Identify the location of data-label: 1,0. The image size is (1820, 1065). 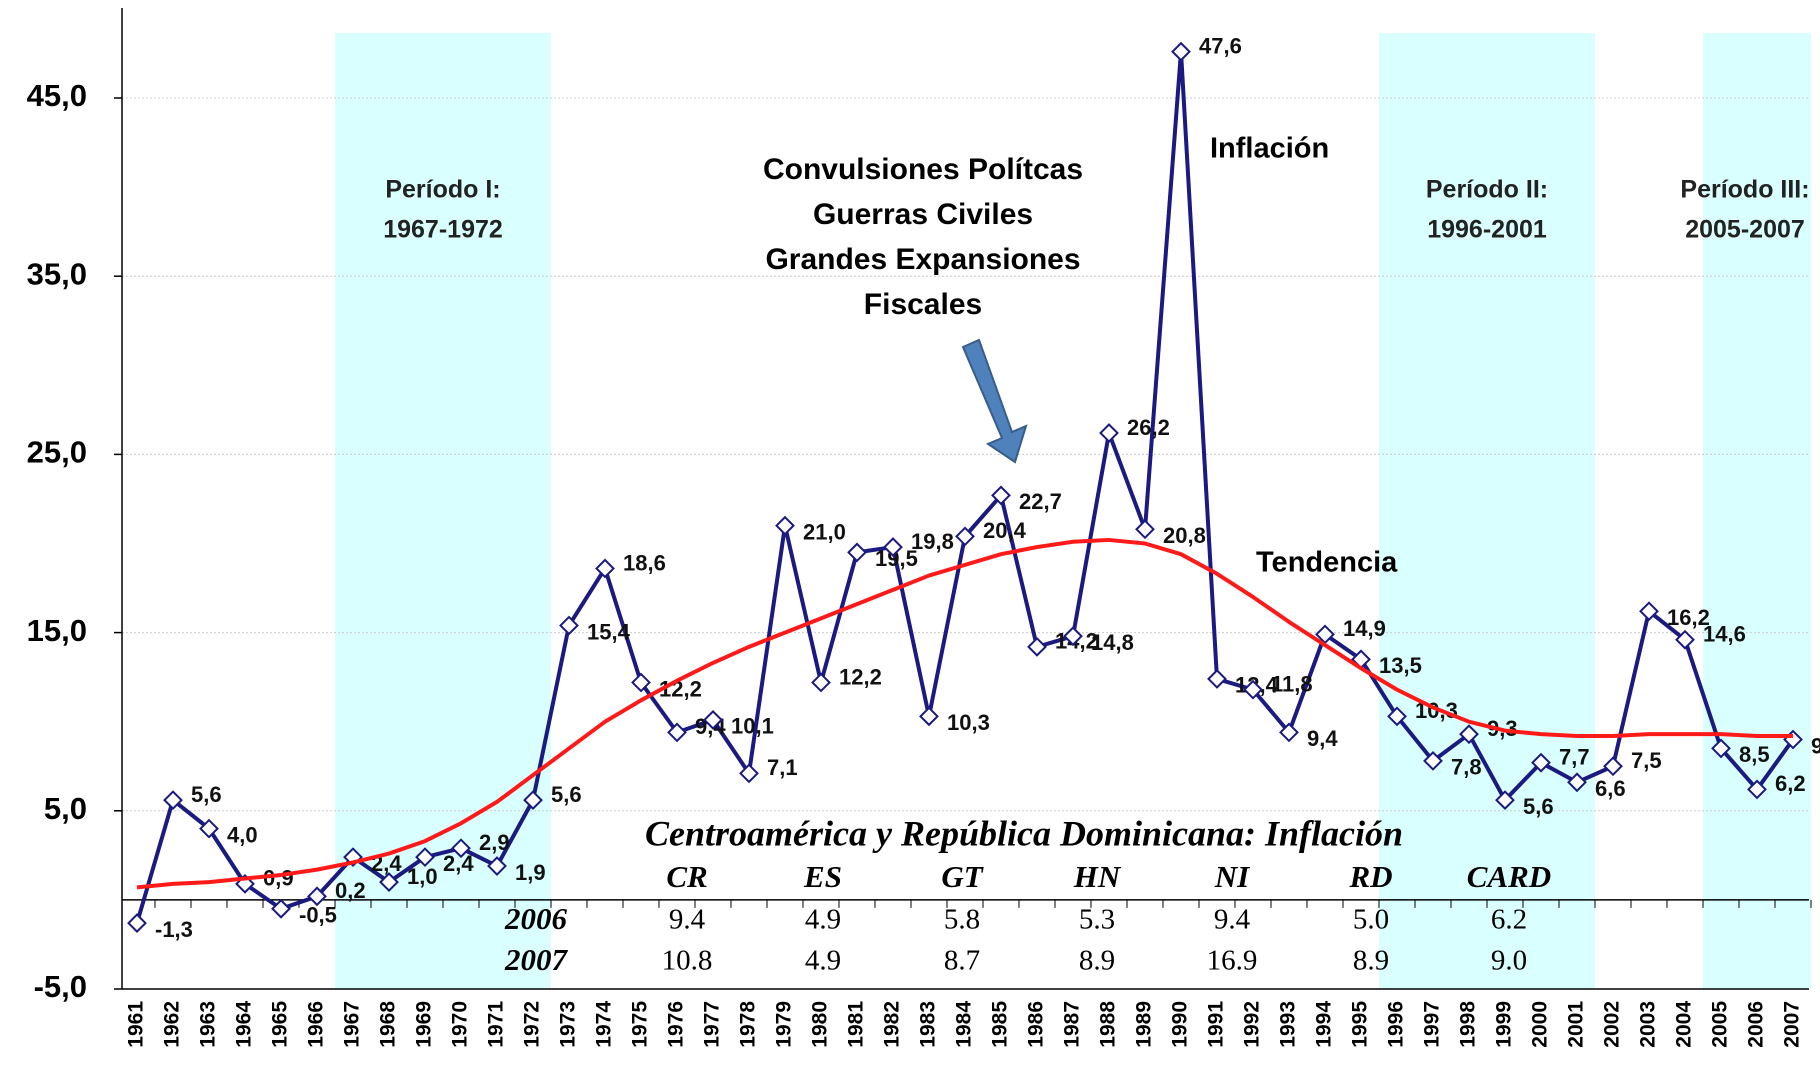
(422, 876).